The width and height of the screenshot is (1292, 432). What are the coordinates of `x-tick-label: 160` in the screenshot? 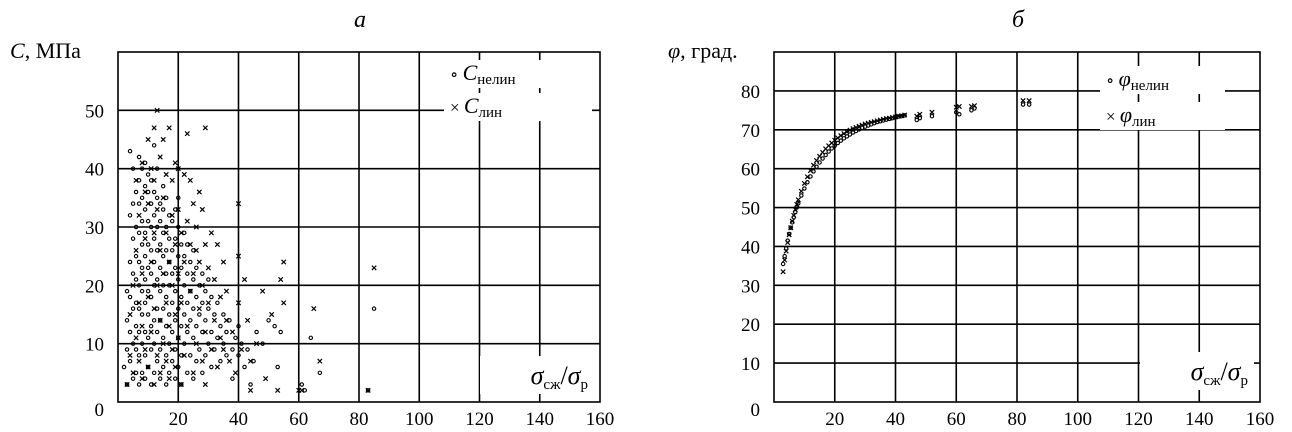 It's located at (600, 419).